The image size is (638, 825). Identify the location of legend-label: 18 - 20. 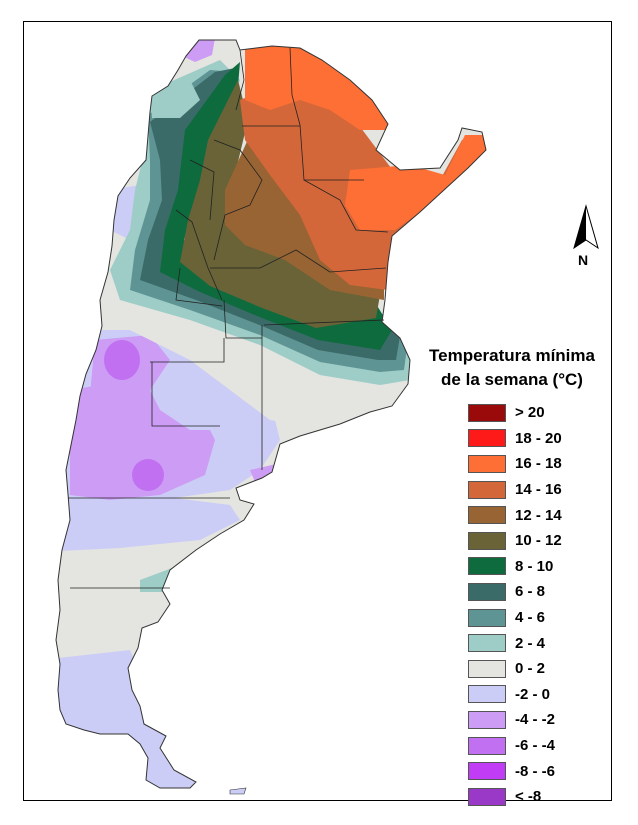
(538, 438).